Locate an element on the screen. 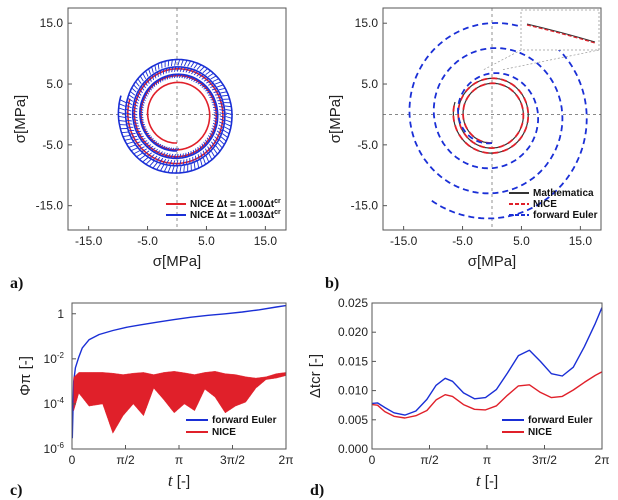 This screenshot has width=618, height=500. inset-frame is located at coordinates (560, 30).